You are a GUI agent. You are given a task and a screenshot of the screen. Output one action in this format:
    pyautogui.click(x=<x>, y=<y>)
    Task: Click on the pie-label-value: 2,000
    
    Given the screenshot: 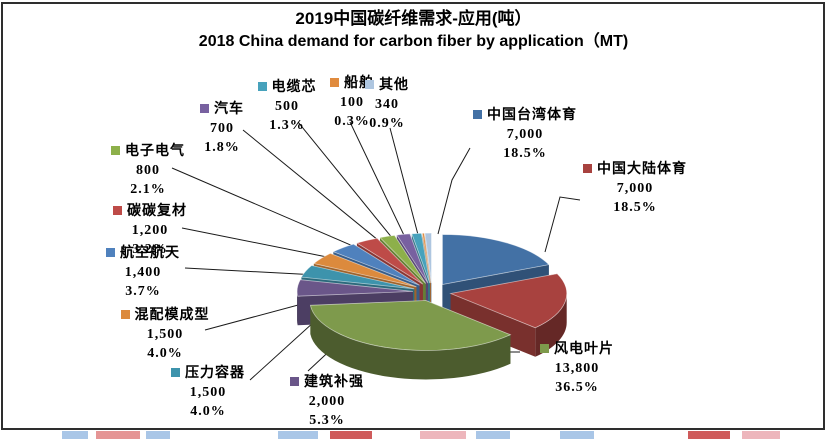 What is the action you would take?
    pyautogui.click(x=327, y=401)
    